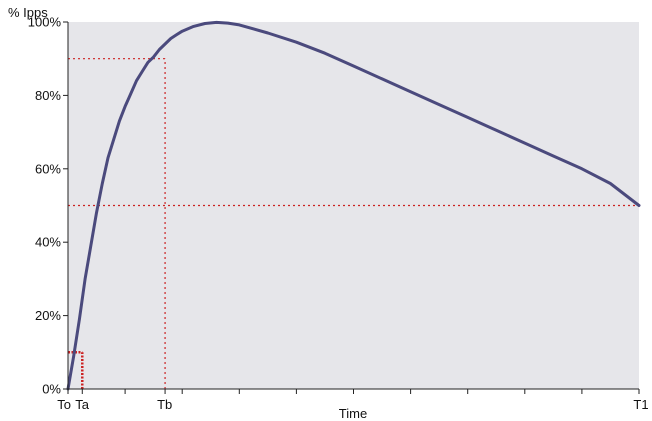 This screenshot has width=652, height=421. What do you see at coordinates (64, 404) in the screenshot?
I see `x-tick-label: To` at bounding box center [64, 404].